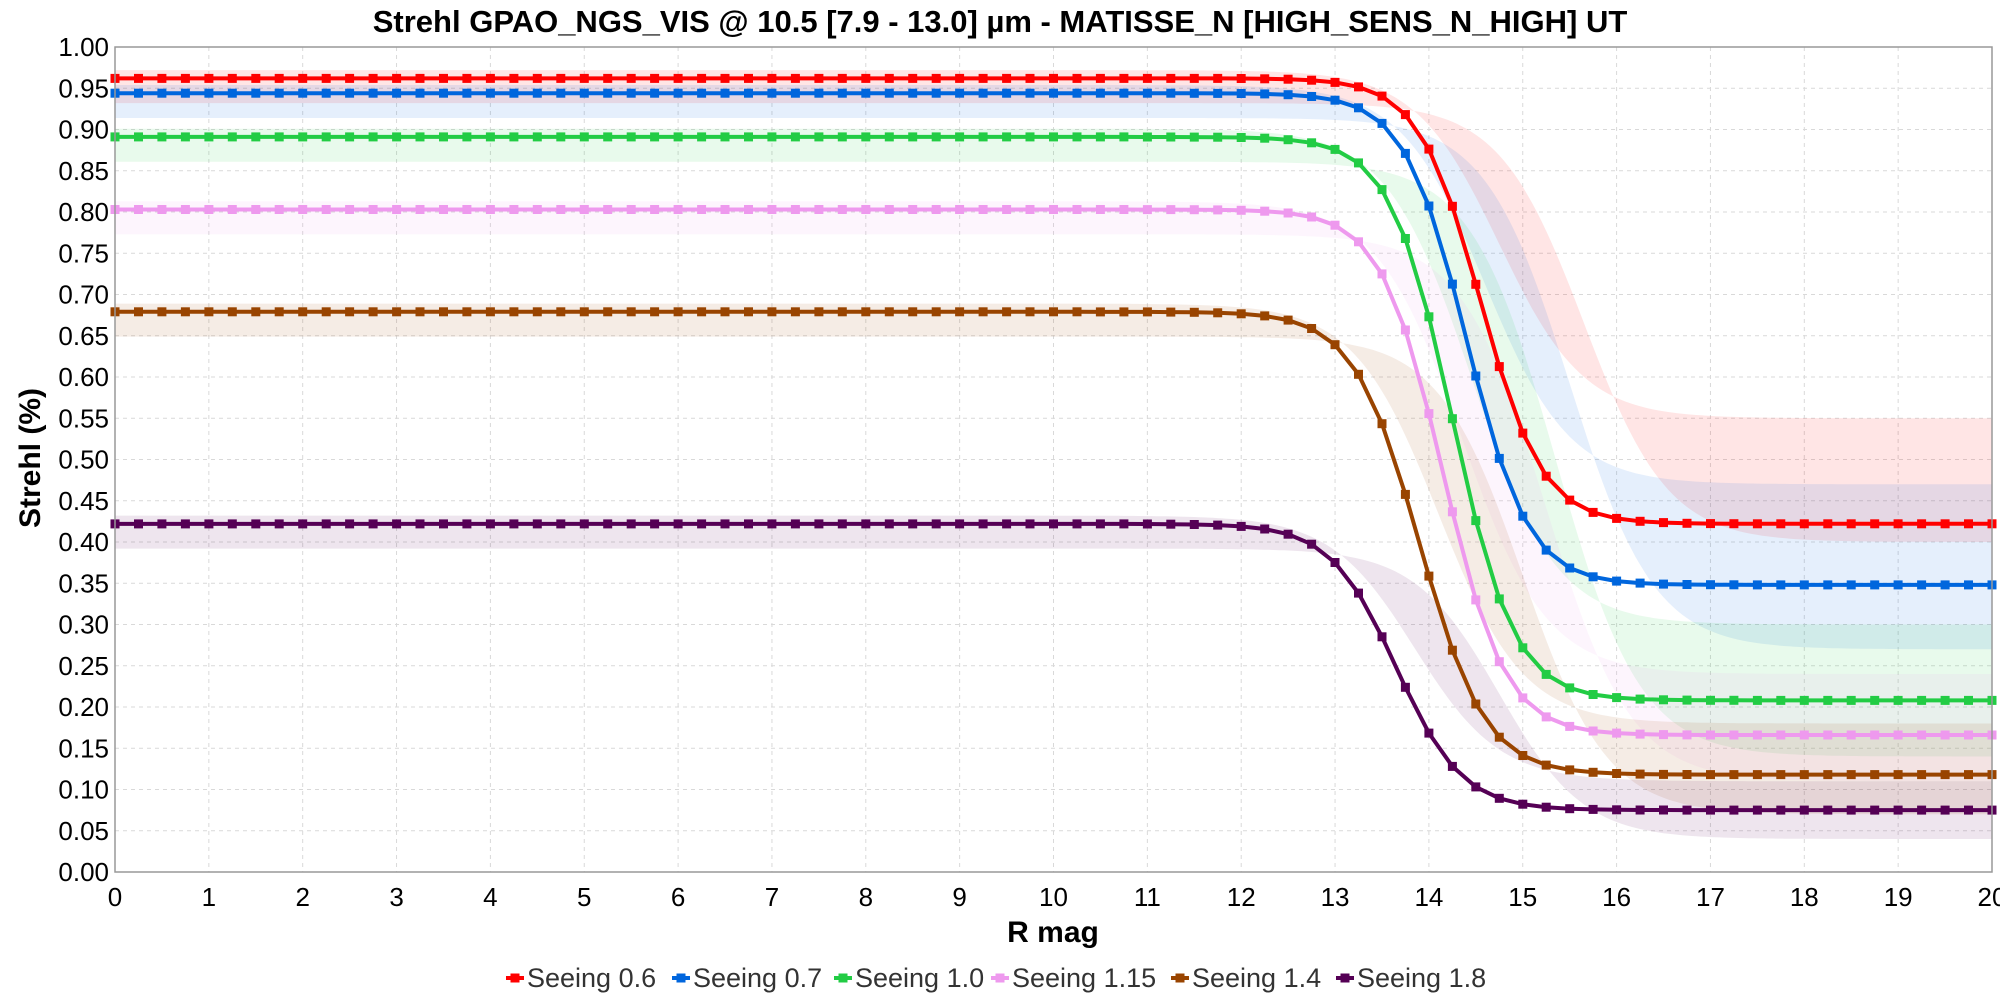  Describe the element at coordinates (866, 897) in the screenshot. I see `x-tick-label: 8` at that location.